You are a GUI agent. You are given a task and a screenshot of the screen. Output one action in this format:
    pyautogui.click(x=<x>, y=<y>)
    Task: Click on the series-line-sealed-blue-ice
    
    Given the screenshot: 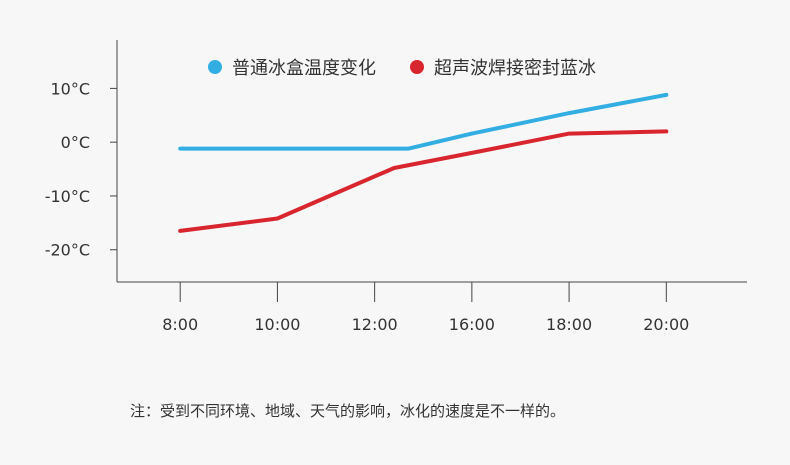 What is the action you would take?
    pyautogui.click(x=423, y=181)
    